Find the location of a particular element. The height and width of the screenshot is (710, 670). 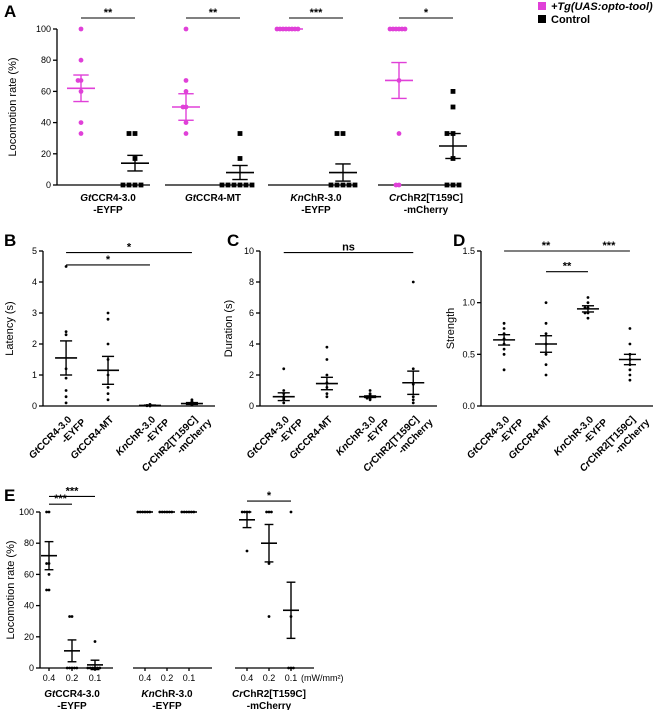

panel-c-category-construct: CCR4-MT is located at coordinates (315, 434).